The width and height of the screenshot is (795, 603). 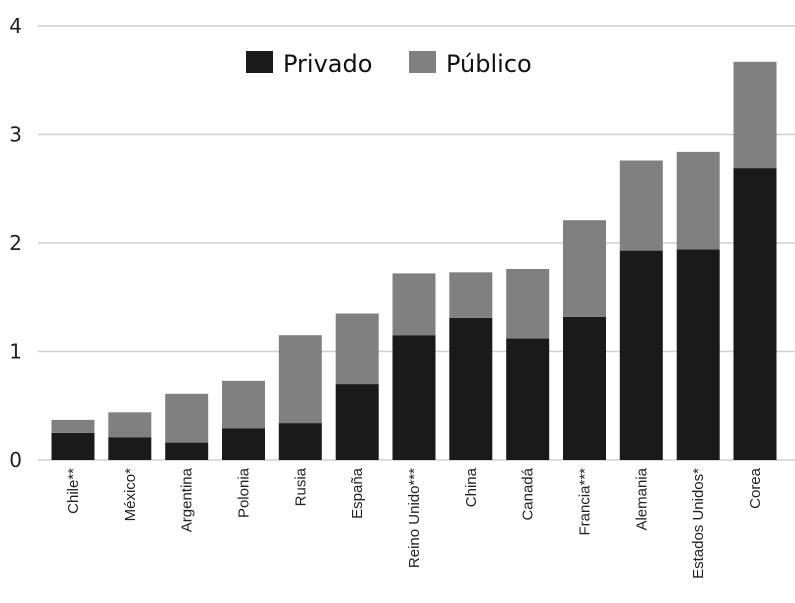 What do you see at coordinates (357, 493) in the screenshot?
I see `category-label: España` at bounding box center [357, 493].